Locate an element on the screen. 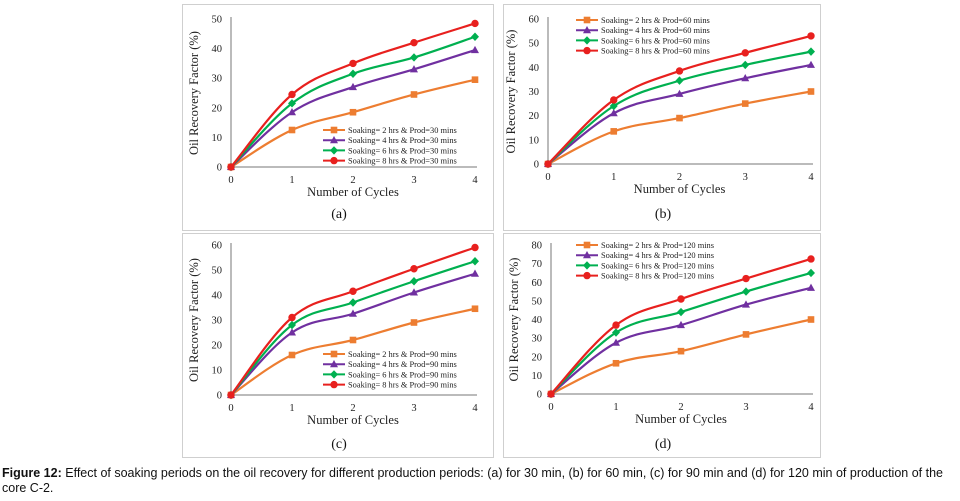 The height and width of the screenshot is (501, 960). legend-entry: Soaking= 4 hrs & Prod=30 mins is located at coordinates (402, 140).